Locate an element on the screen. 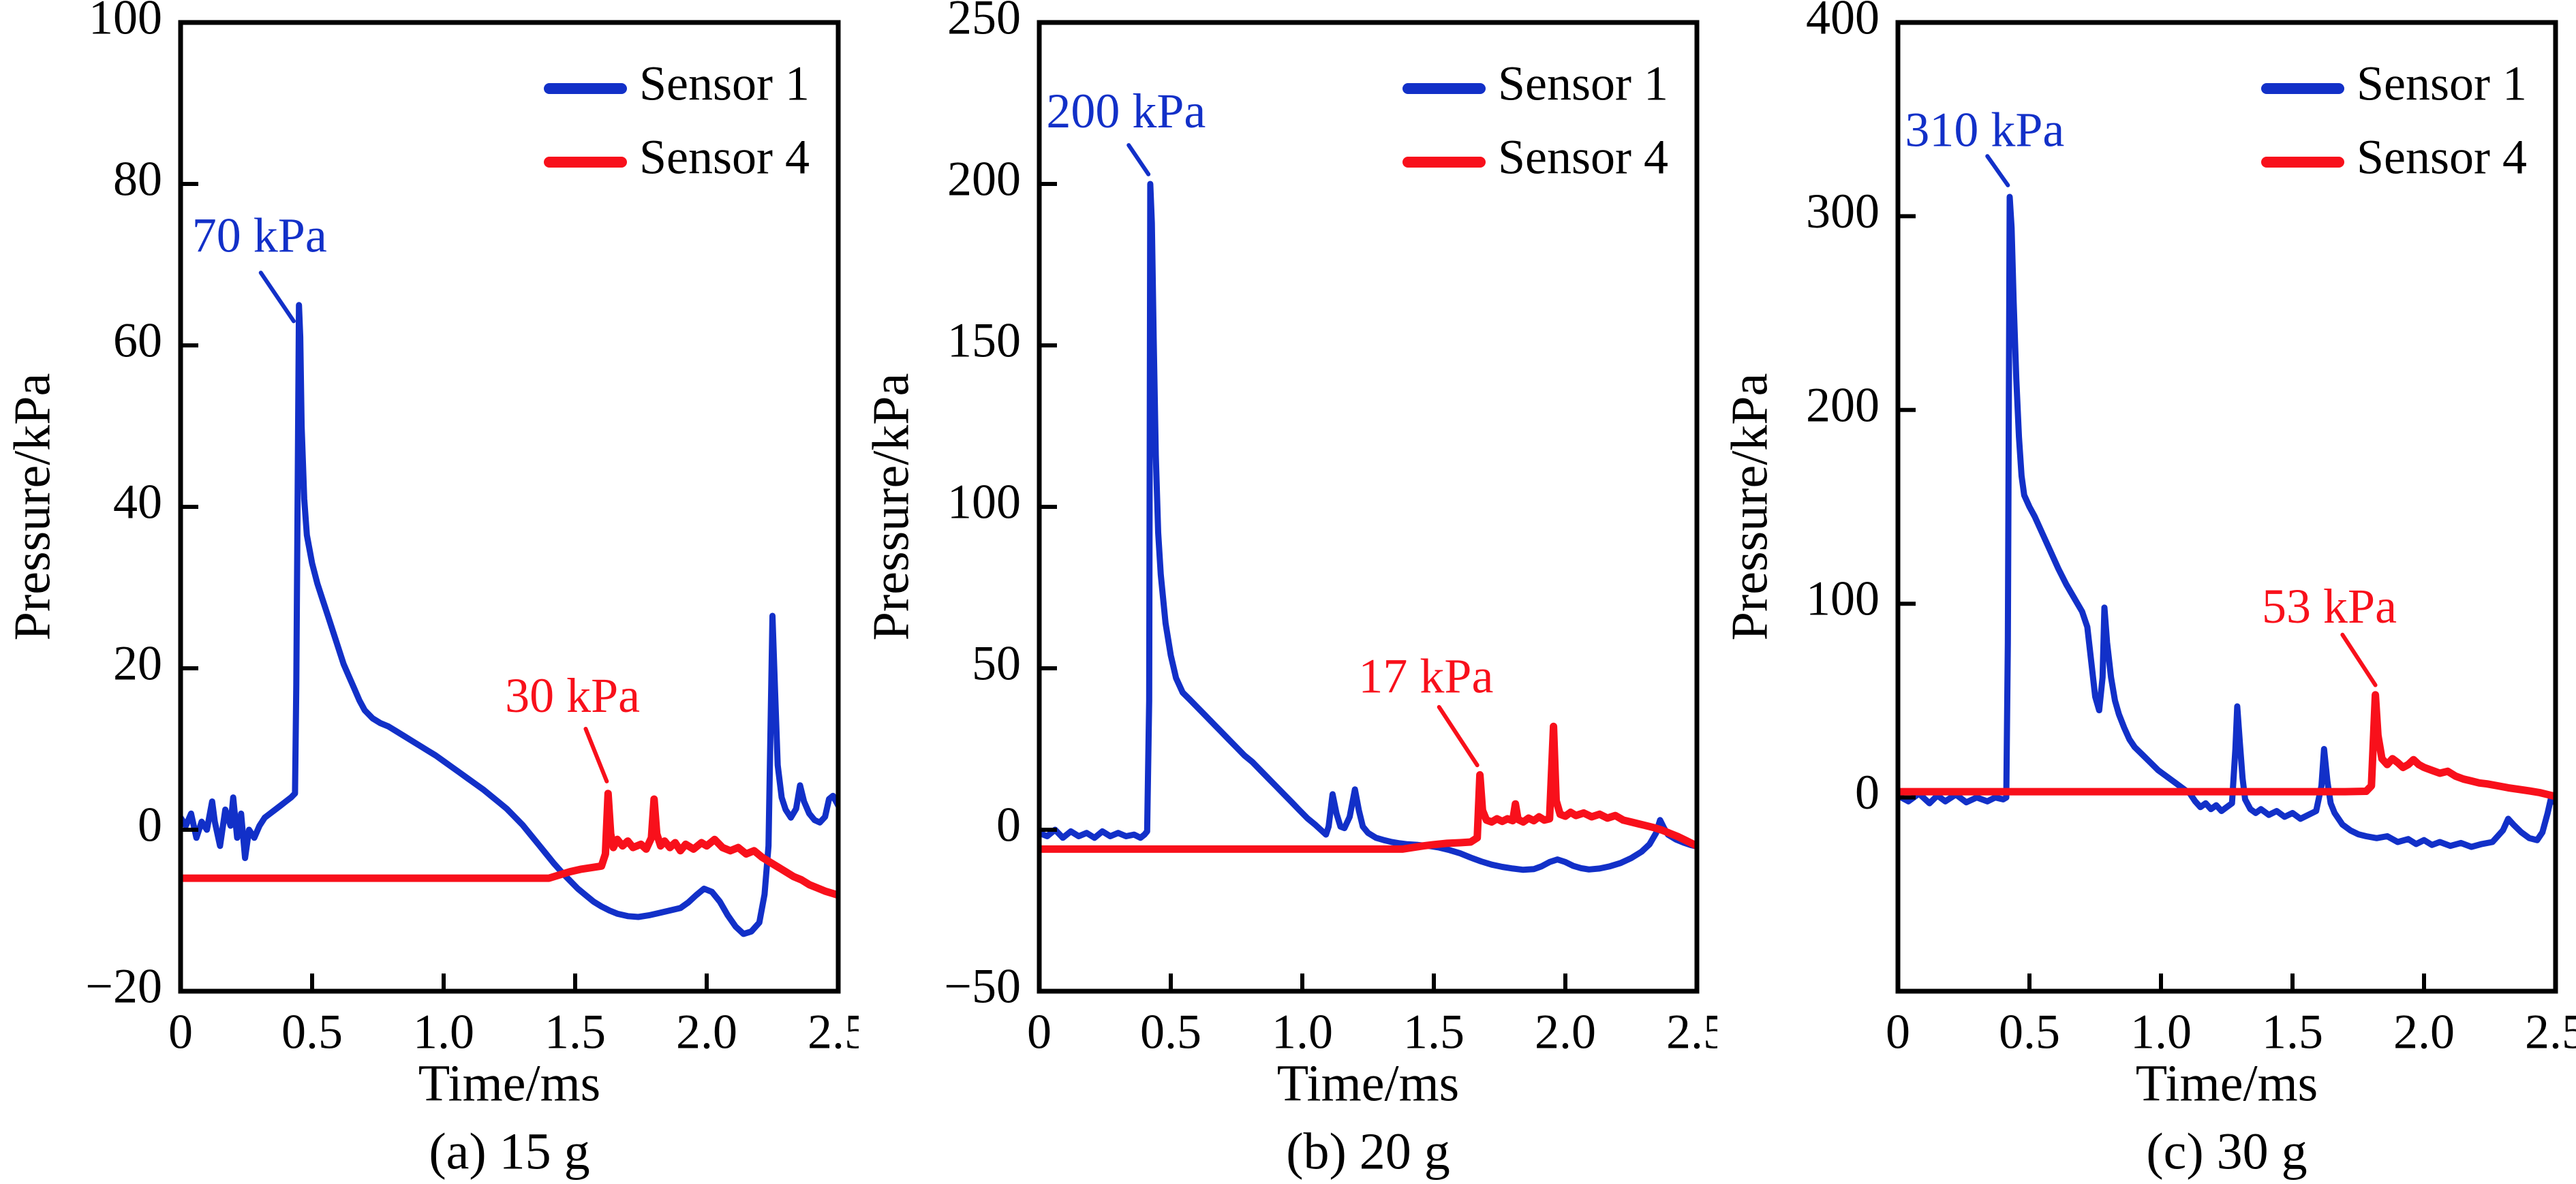 The height and width of the screenshot is (1184, 2576). annotation-peak-value: 17 kPa is located at coordinates (1425, 676).